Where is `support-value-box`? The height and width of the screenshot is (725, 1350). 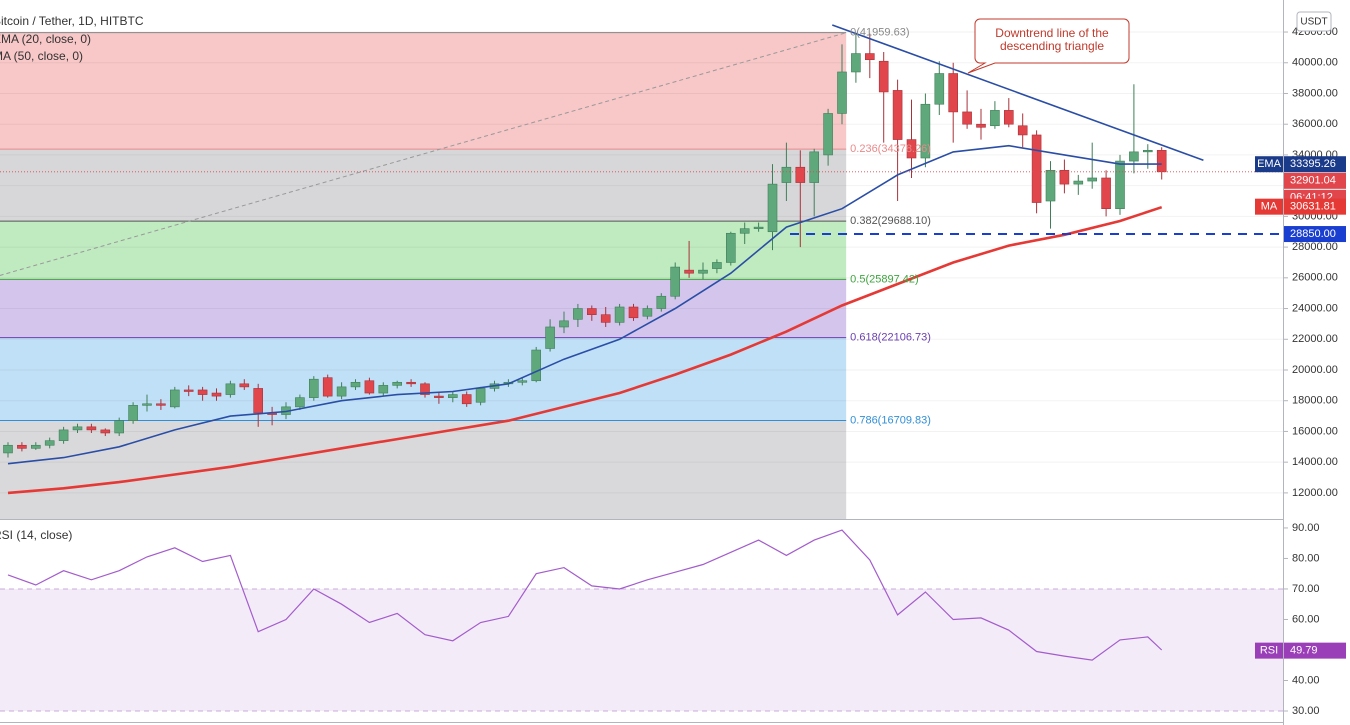 support-value-box is located at coordinates (1315, 234).